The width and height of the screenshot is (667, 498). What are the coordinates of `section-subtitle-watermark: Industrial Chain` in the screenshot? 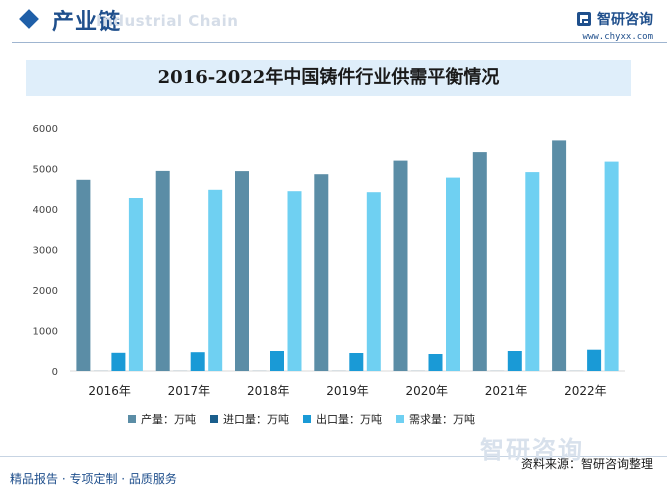 It's located at (167, 21).